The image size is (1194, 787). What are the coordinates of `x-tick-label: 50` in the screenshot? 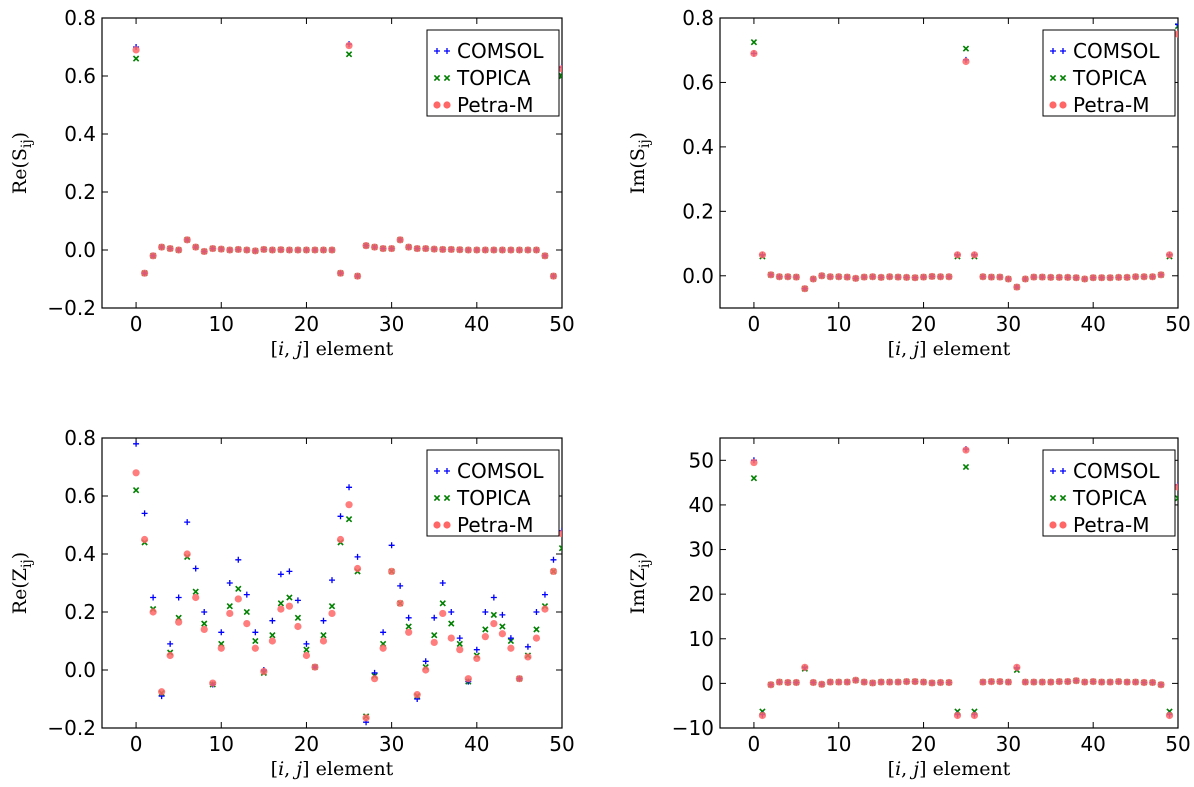 It's located at (561, 324).